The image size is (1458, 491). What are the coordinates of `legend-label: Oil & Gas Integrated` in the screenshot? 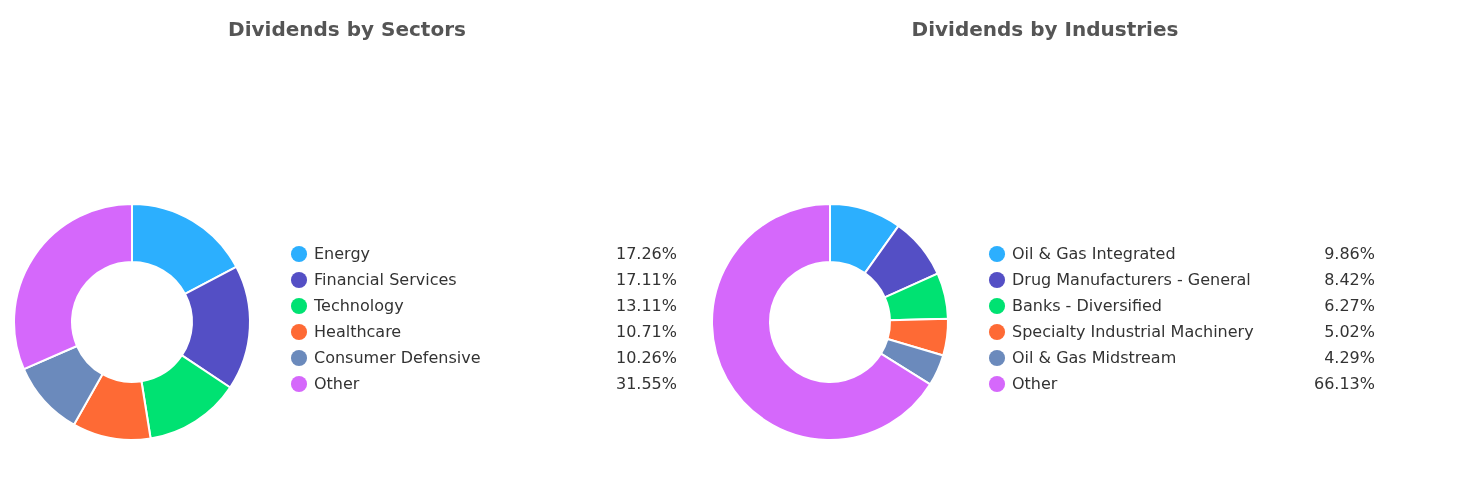 It's located at (1094, 253).